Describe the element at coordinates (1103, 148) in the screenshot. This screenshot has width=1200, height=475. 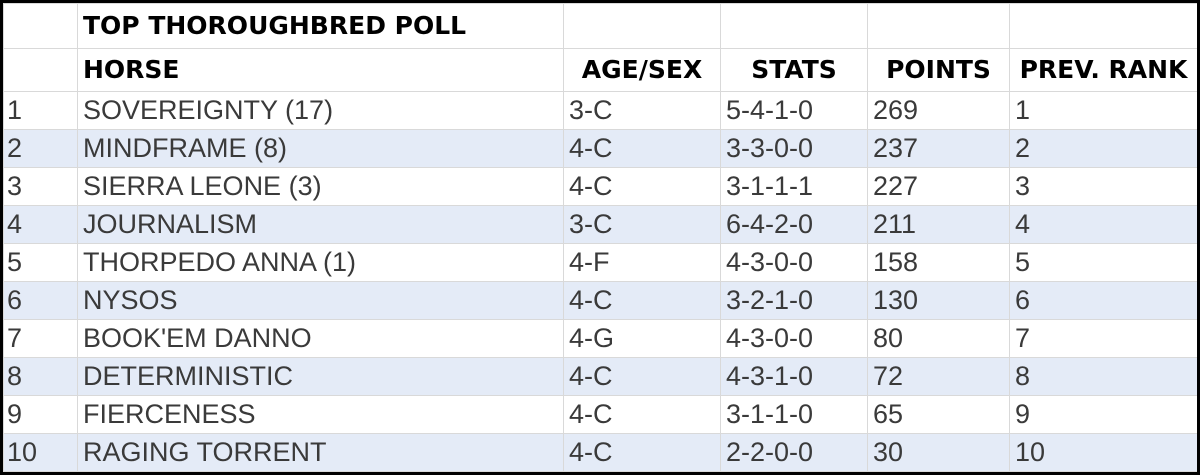
I see `prev-rank-cell: 2` at that location.